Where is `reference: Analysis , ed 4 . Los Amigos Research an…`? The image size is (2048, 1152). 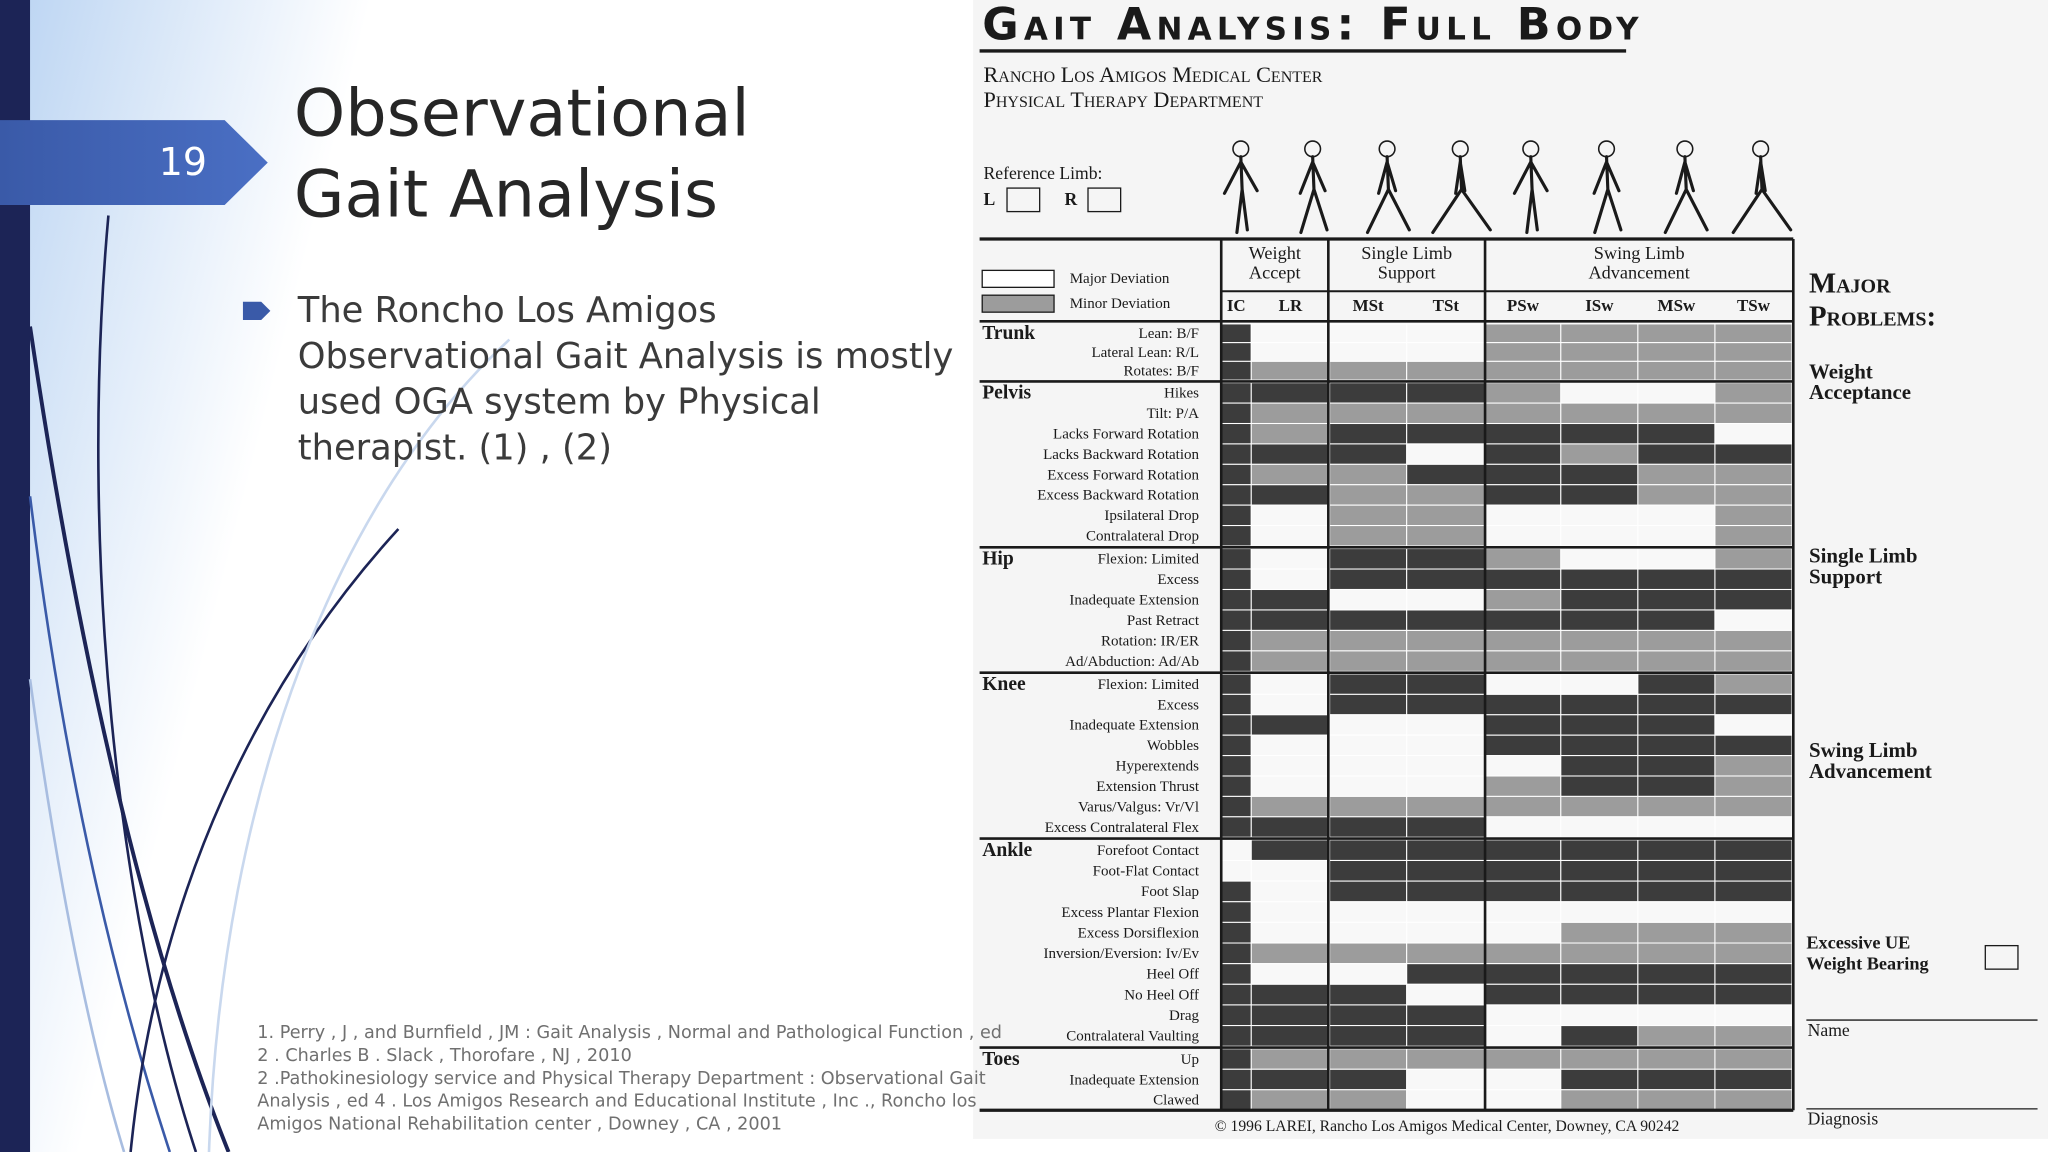
reference: Analysis , ed 4 . Los Amigos Research an… is located at coordinates (616, 1102).